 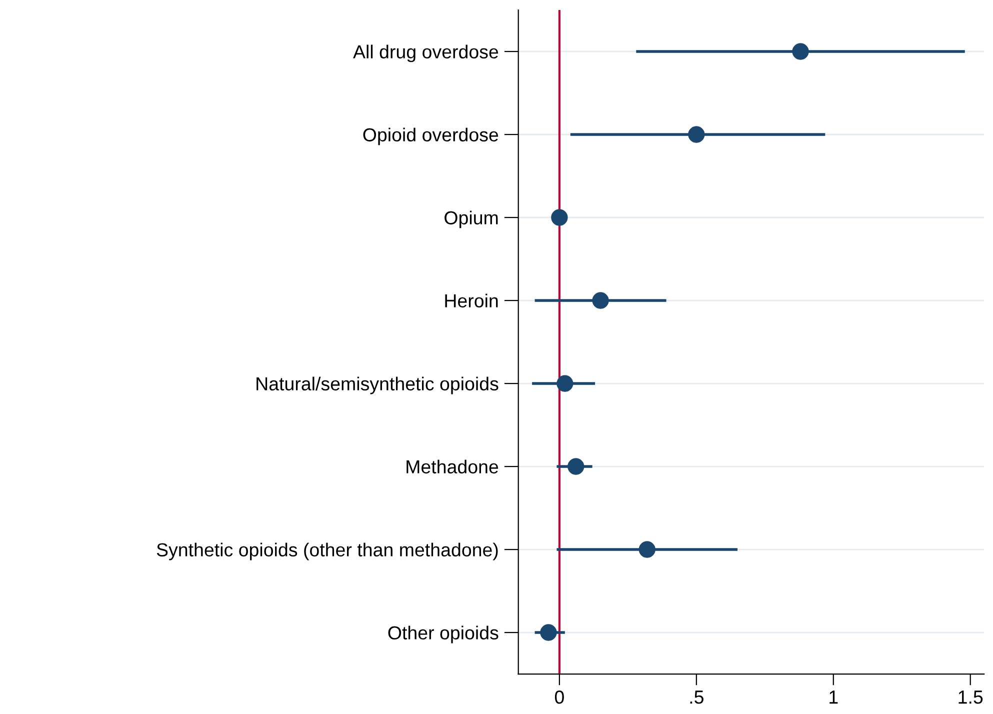 What do you see at coordinates (443, 635) in the screenshot?
I see `y-tick-label: Other opioids` at bounding box center [443, 635].